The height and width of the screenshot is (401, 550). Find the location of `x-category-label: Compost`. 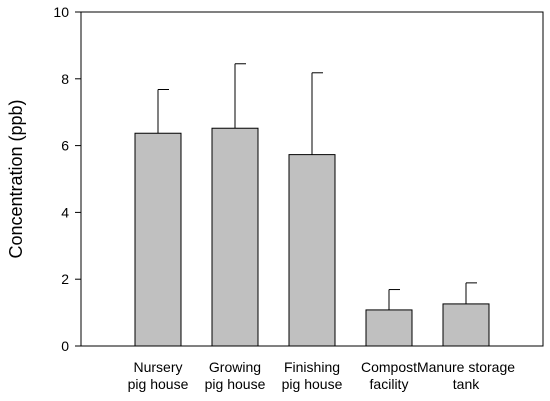

x-category-label: Compost is located at coordinates (389, 367).